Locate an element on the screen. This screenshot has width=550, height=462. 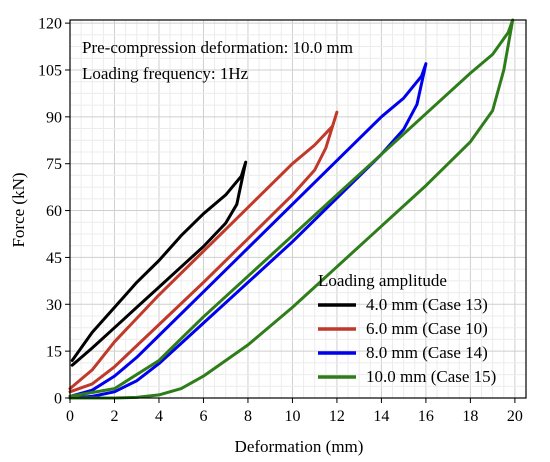
y-tick-label: 120 is located at coordinates (50, 24).